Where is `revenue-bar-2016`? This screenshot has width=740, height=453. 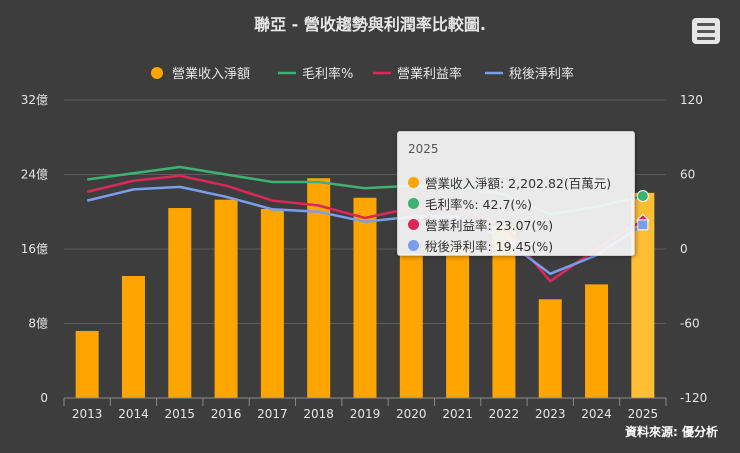 revenue-bar-2016 is located at coordinates (226, 298).